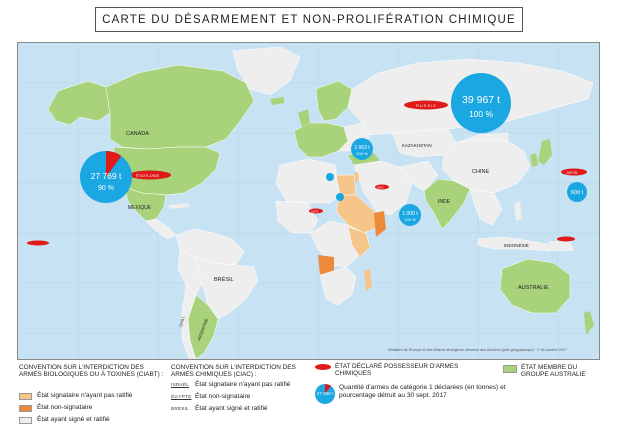 The width and height of the screenshot is (620, 430). I want to click on label-chili: CHILI, so click(181, 321).